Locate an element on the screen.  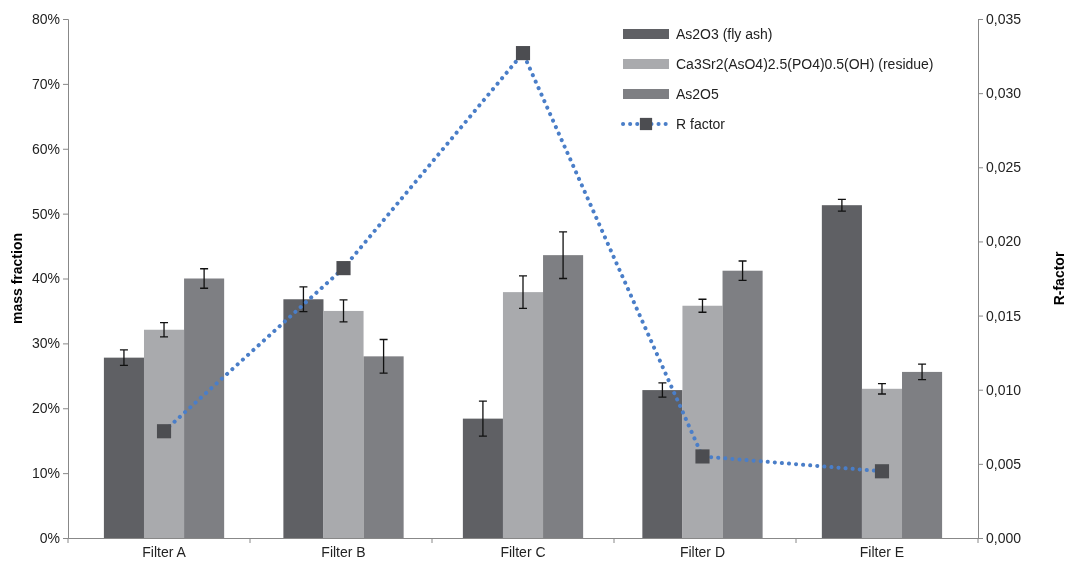
y2-tick-label: 0,015 is located at coordinates (1004, 315).